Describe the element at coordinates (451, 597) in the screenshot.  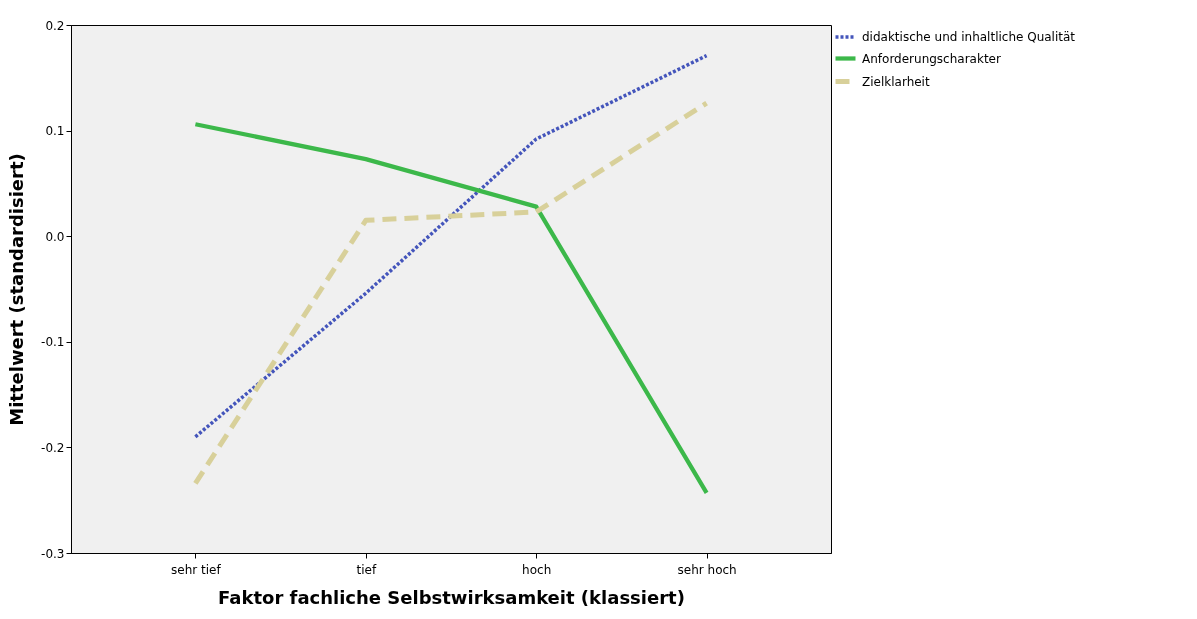
I see `x-axis-title: Faktor fachliche Selbstwirksamkeit (klassiert)` at that location.